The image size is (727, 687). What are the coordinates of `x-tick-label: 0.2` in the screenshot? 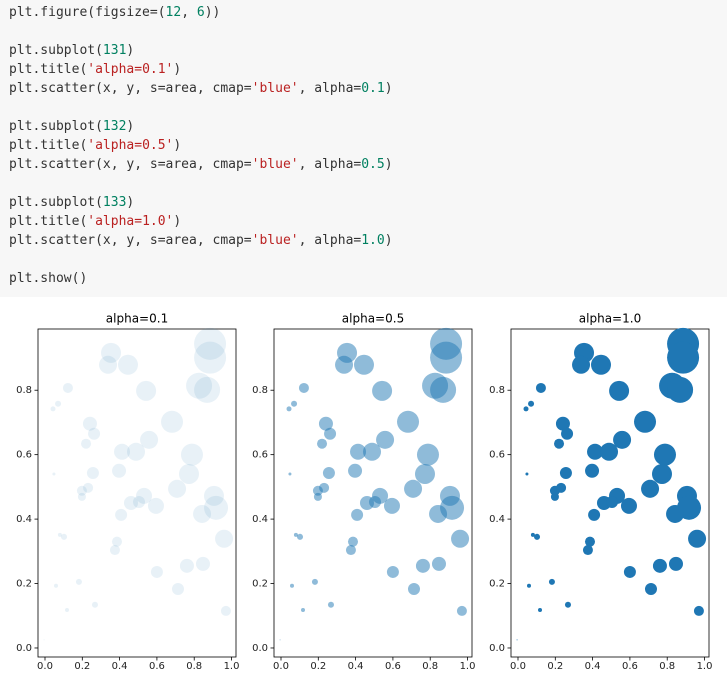 It's located at (82, 666).